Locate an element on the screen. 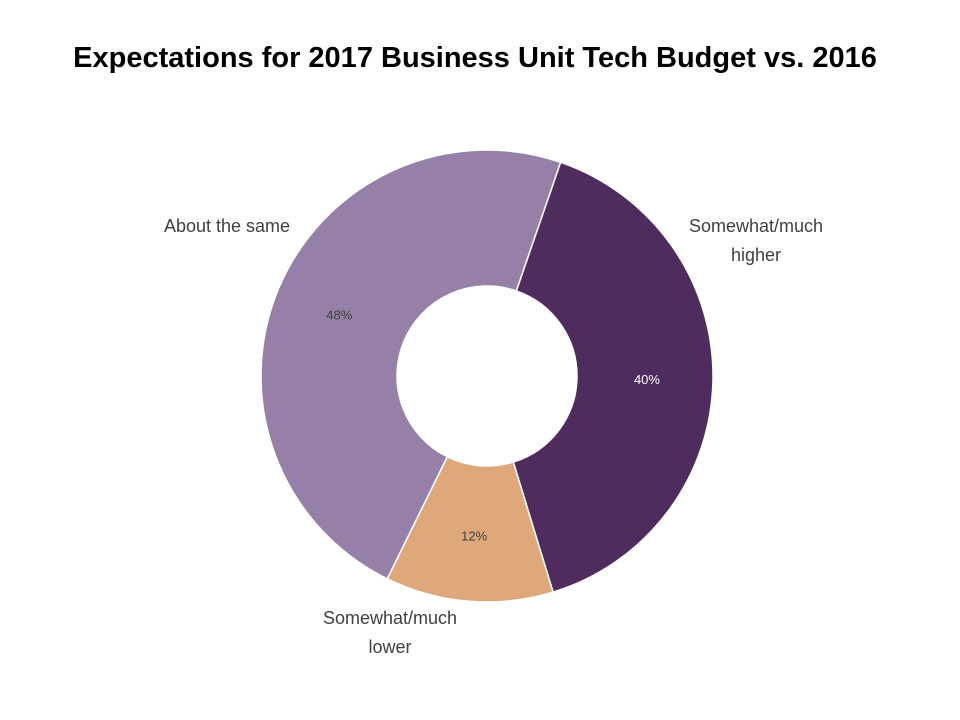  data-label-0: 40% is located at coordinates (647, 379).